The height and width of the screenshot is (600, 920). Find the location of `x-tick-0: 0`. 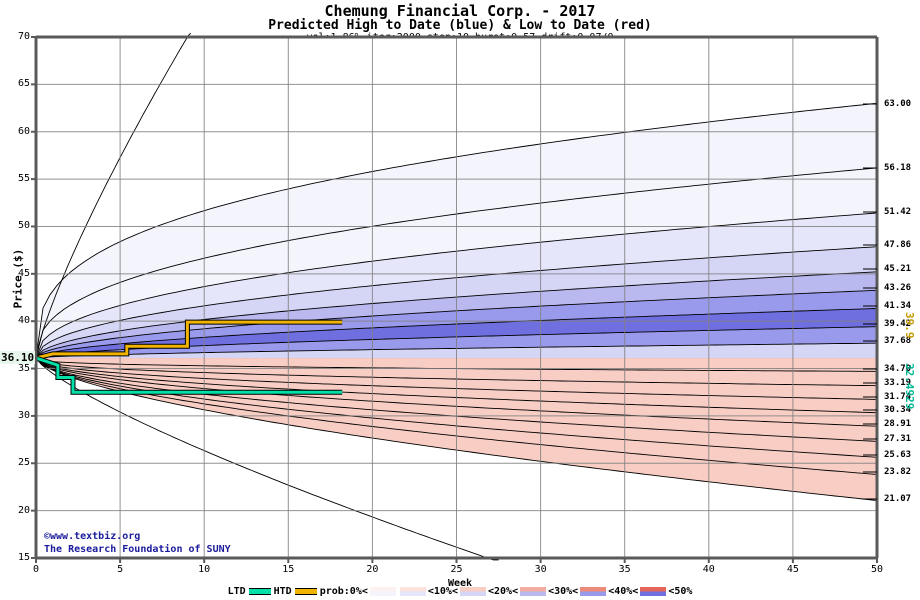

x-tick-0: 0 is located at coordinates (36, 569).